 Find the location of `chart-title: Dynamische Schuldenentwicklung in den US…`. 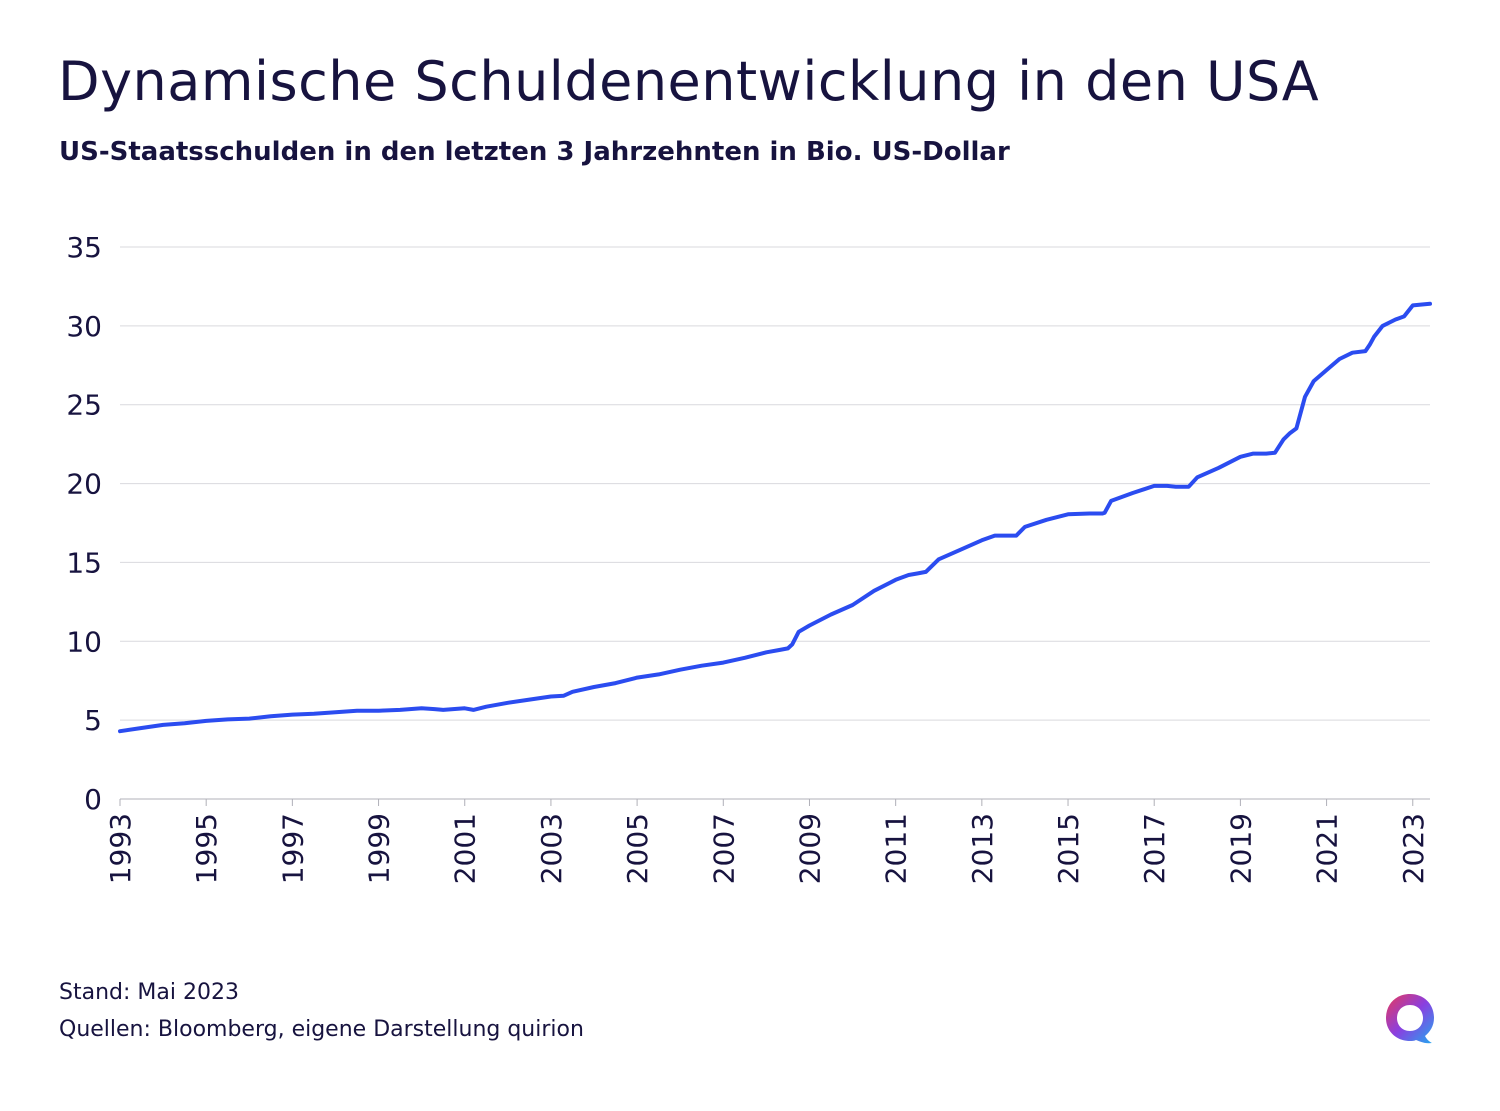

chart-title: Dynamische Schuldenentwicklung in den US… is located at coordinates (689, 81).